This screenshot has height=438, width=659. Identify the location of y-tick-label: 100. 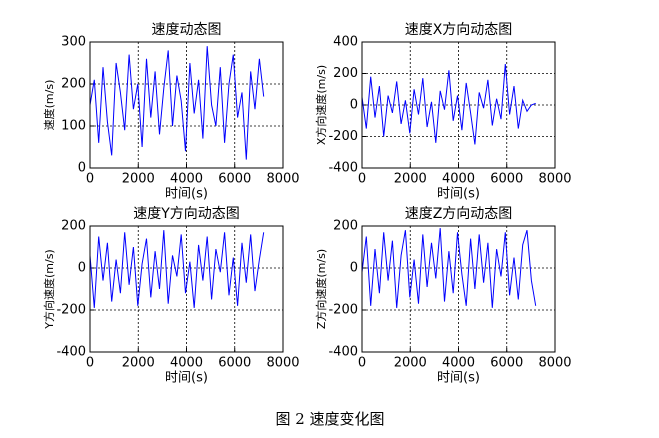
(73, 126).